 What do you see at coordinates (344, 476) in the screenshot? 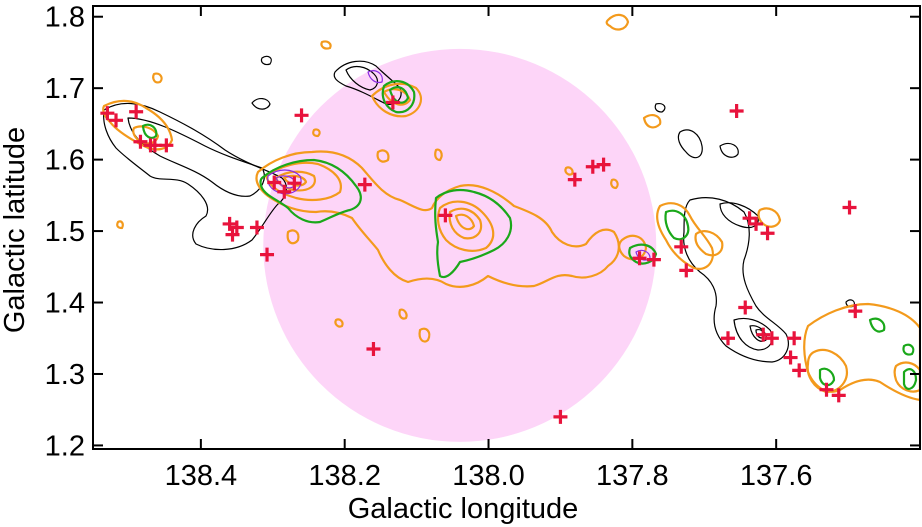
I see `x-tick-label: 138.2` at bounding box center [344, 476].